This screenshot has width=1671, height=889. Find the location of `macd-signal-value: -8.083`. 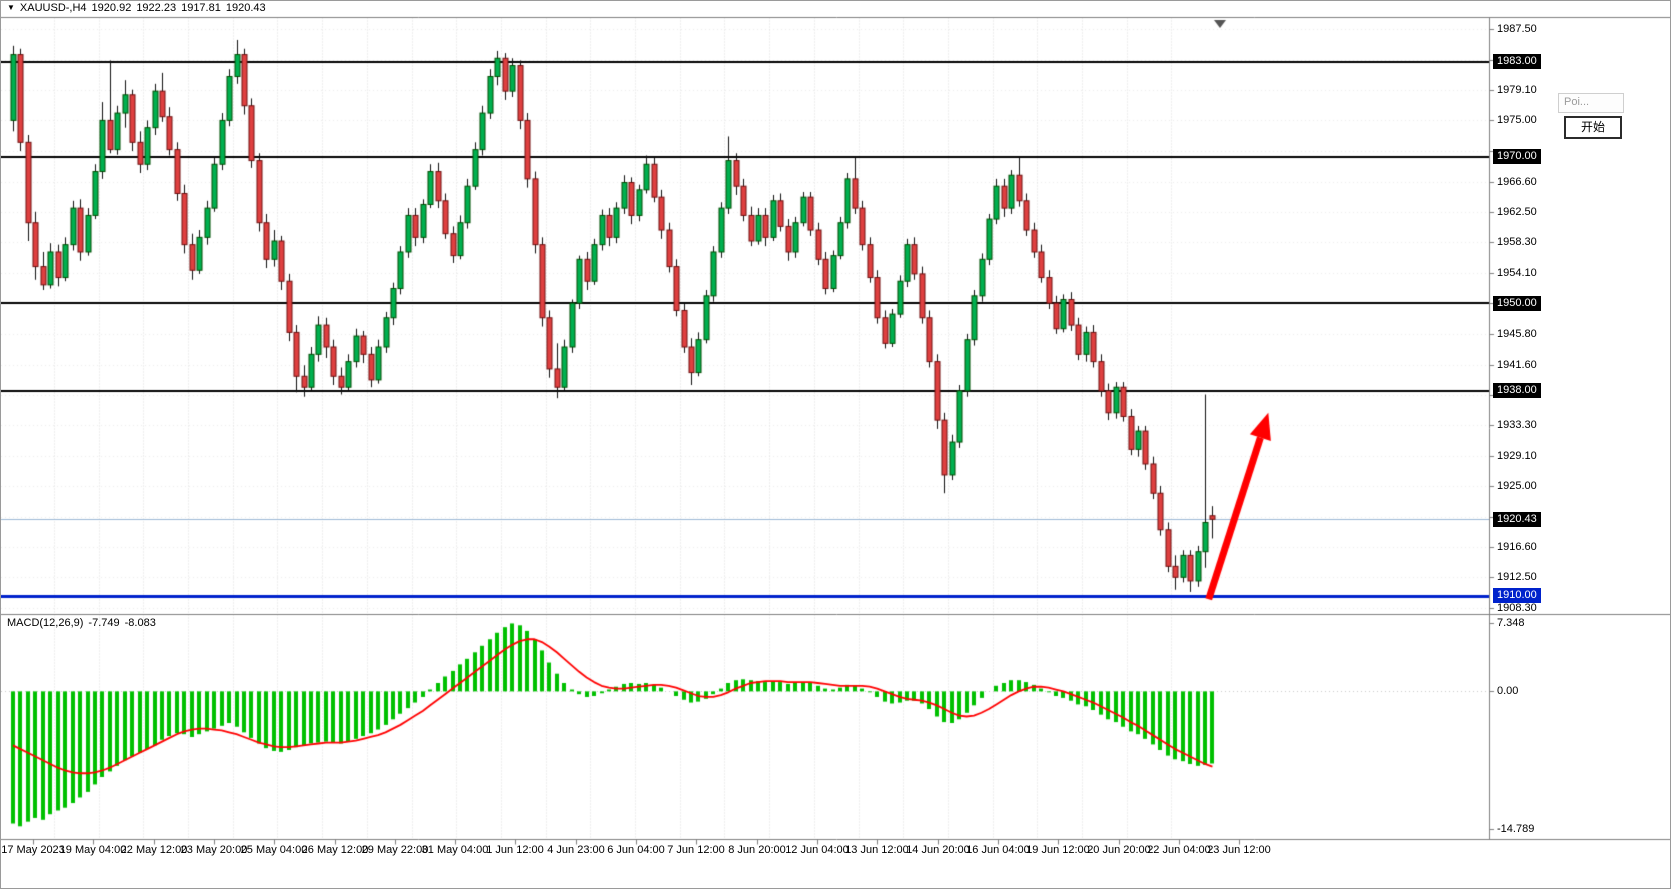

macd-signal-value: -8.083 is located at coordinates (140, 623).